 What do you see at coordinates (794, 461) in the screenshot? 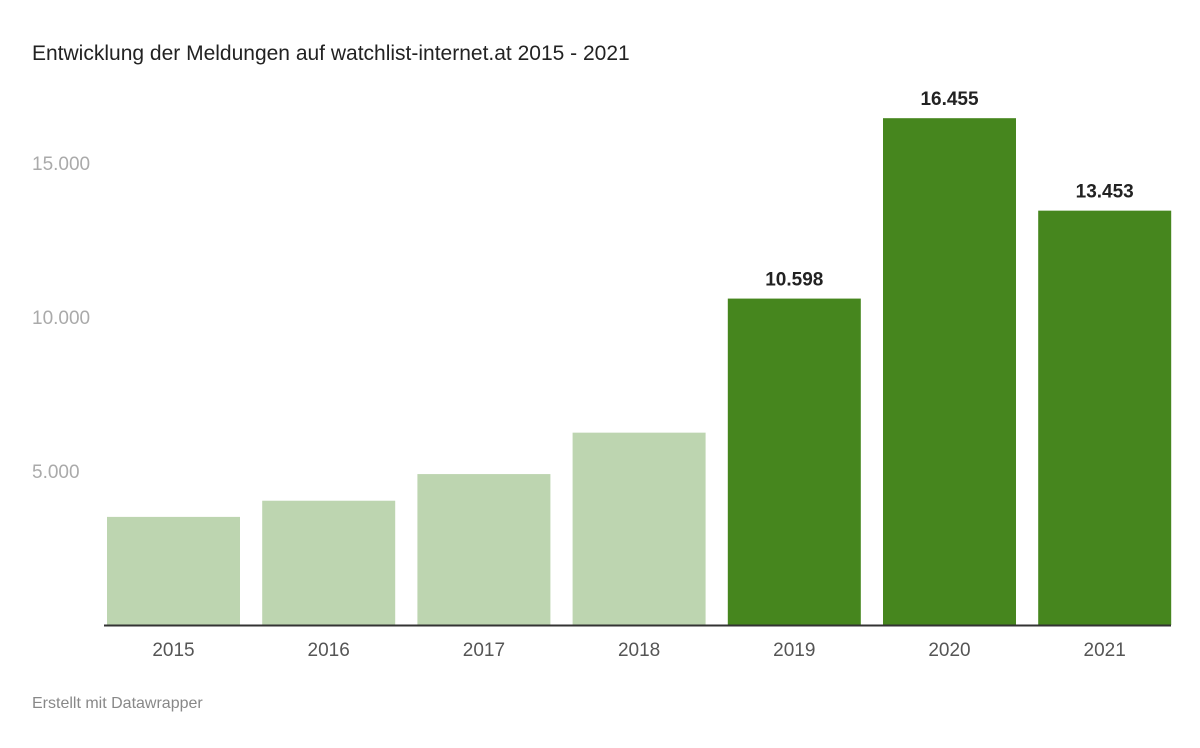
I see `bar-2019` at bounding box center [794, 461].